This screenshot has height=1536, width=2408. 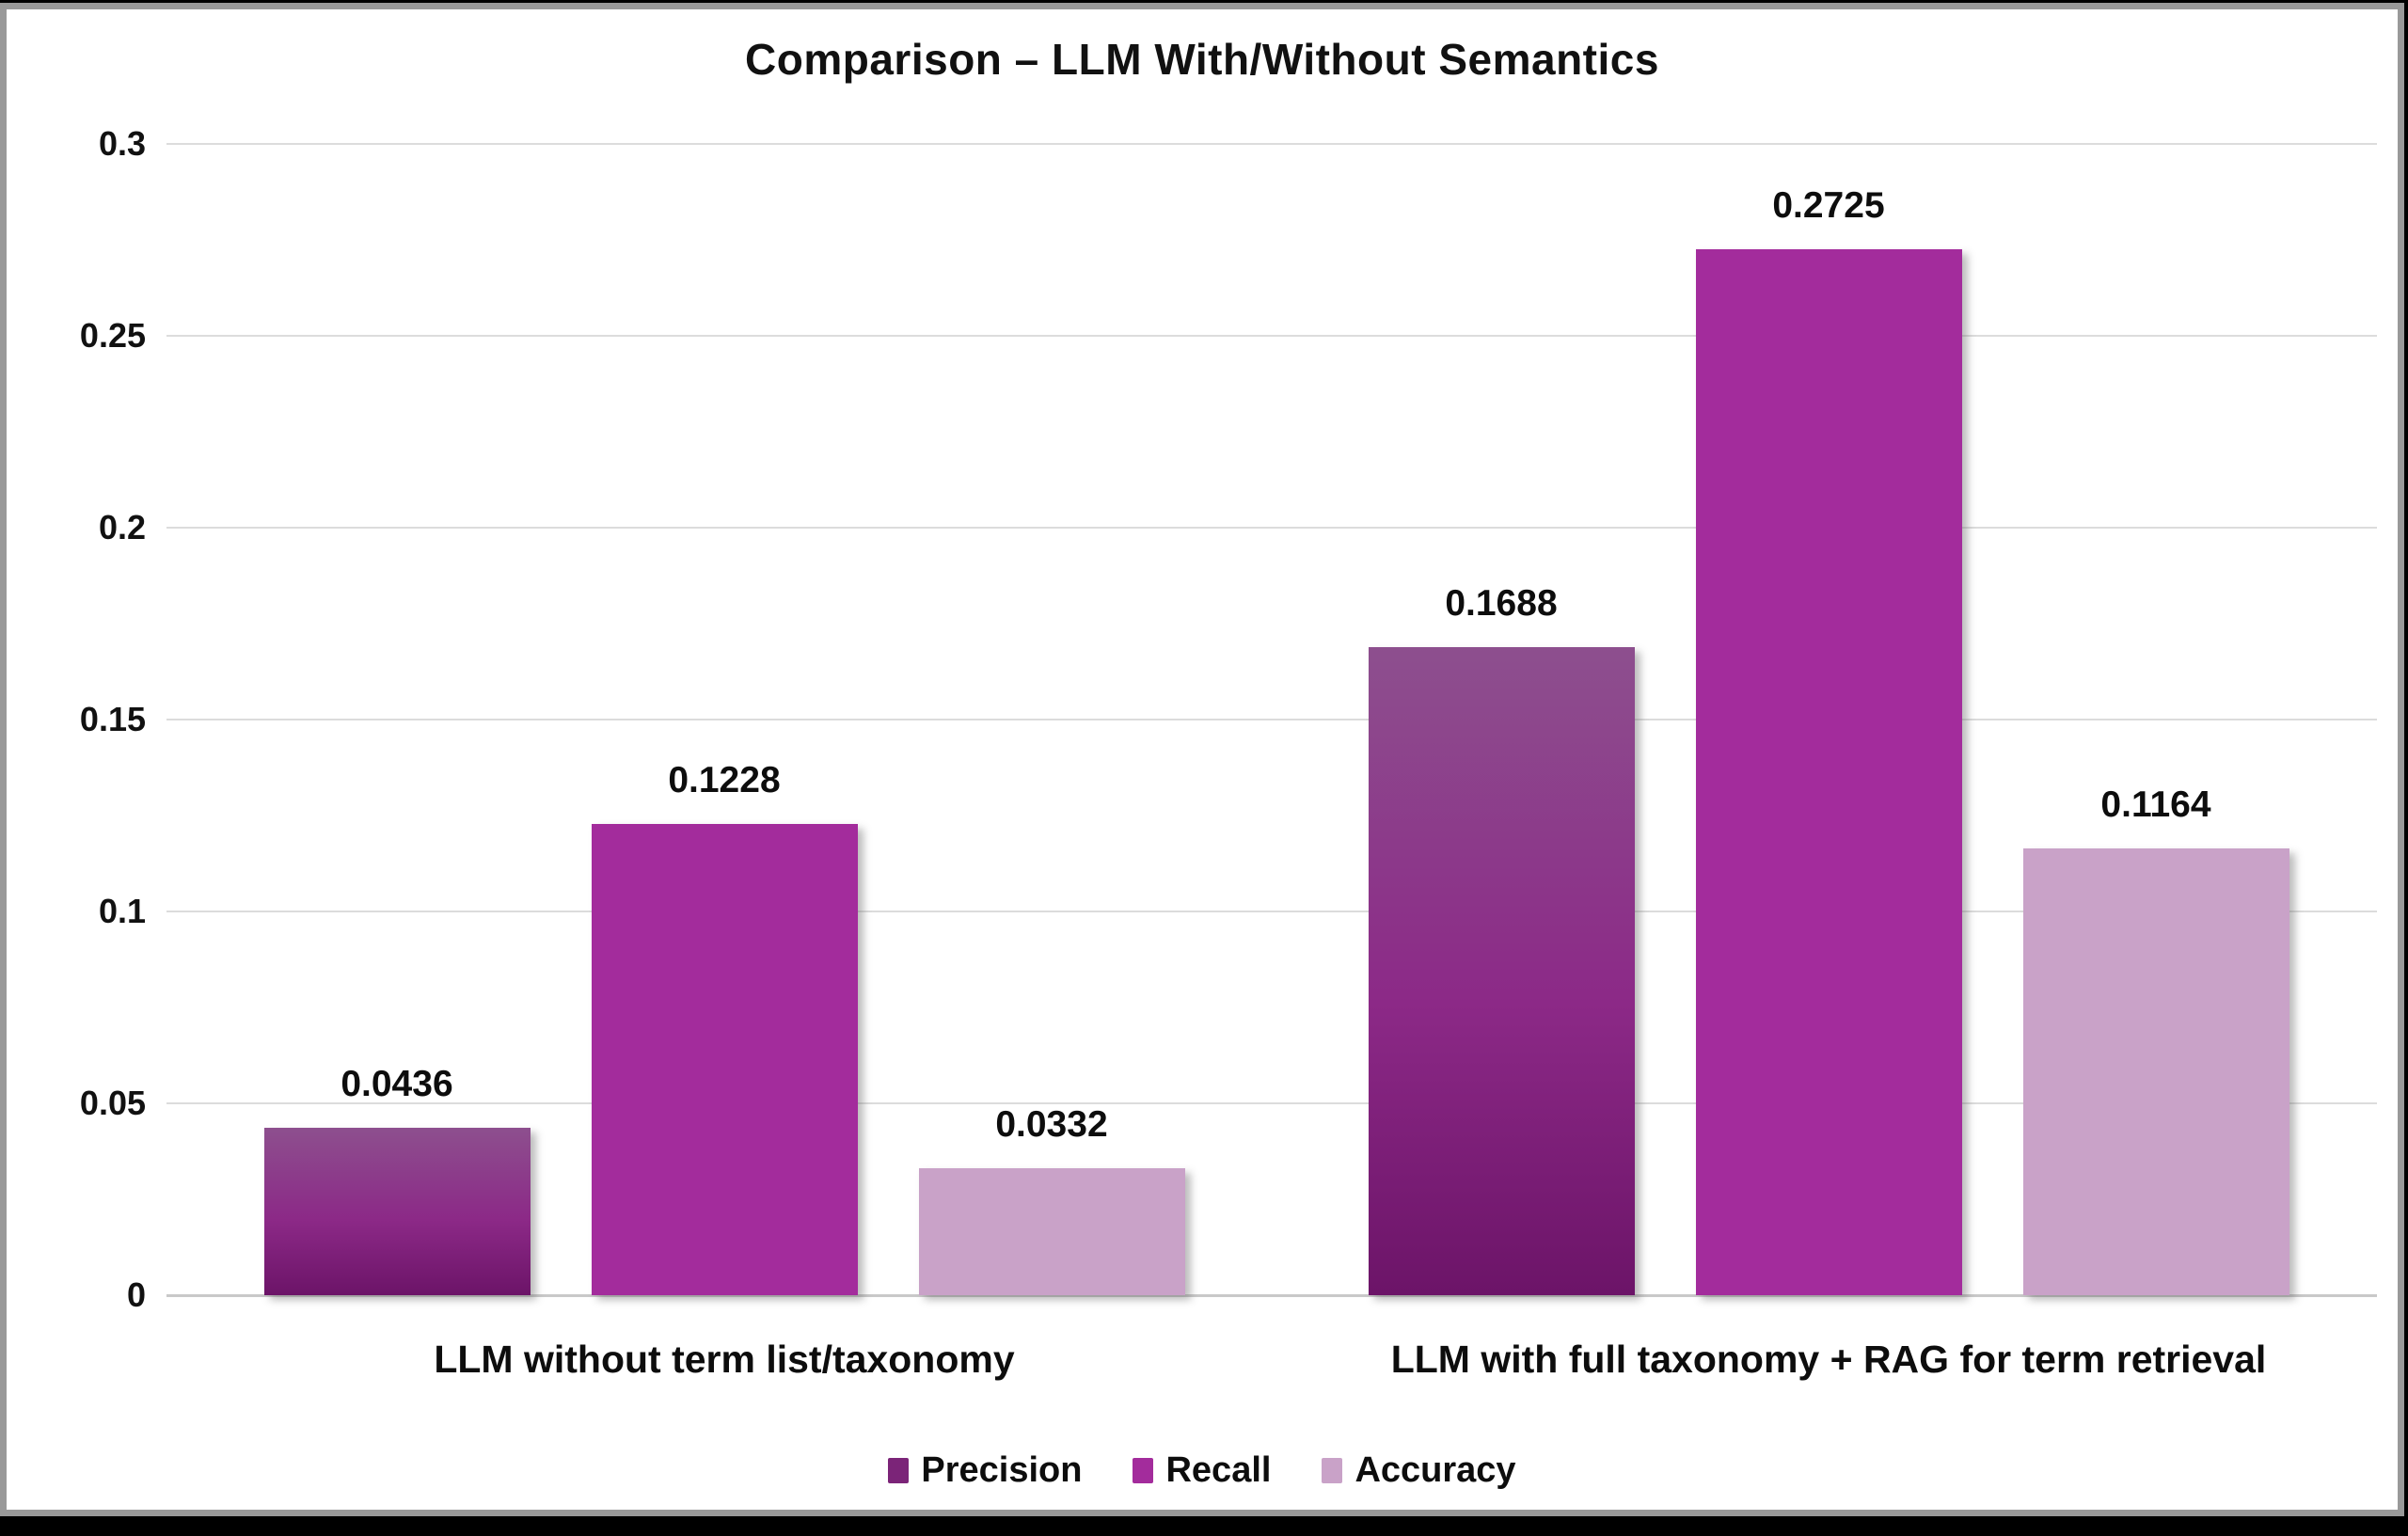 I want to click on bar-value-label: 0.1688, so click(x=1502, y=603).